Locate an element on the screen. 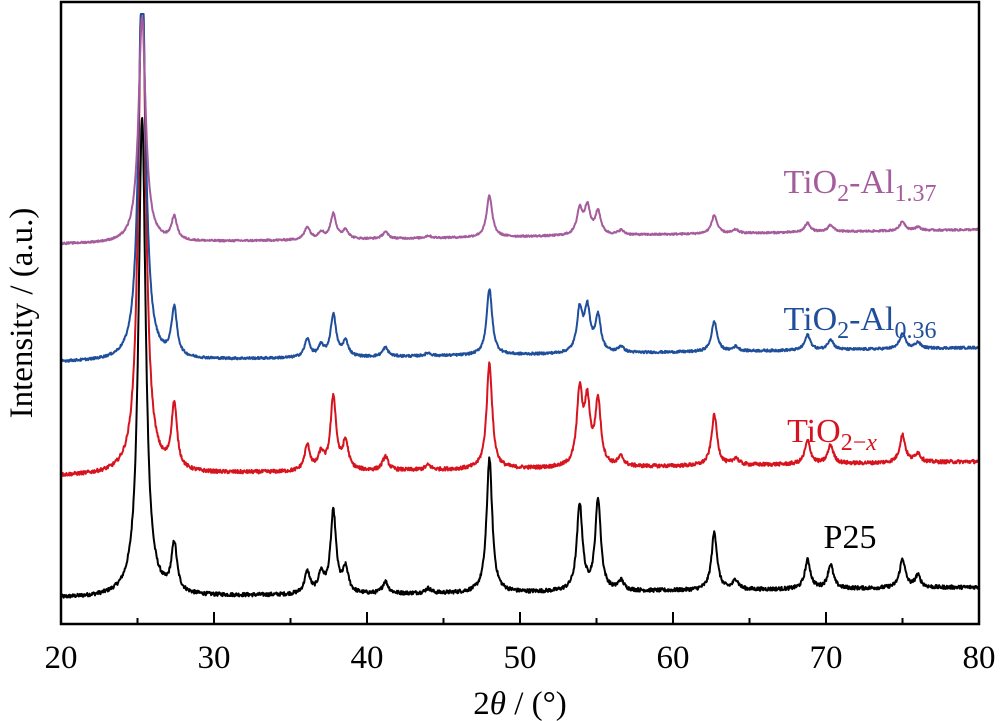 The width and height of the screenshot is (1000, 721). x-axis-ticks is located at coordinates (520, 618).